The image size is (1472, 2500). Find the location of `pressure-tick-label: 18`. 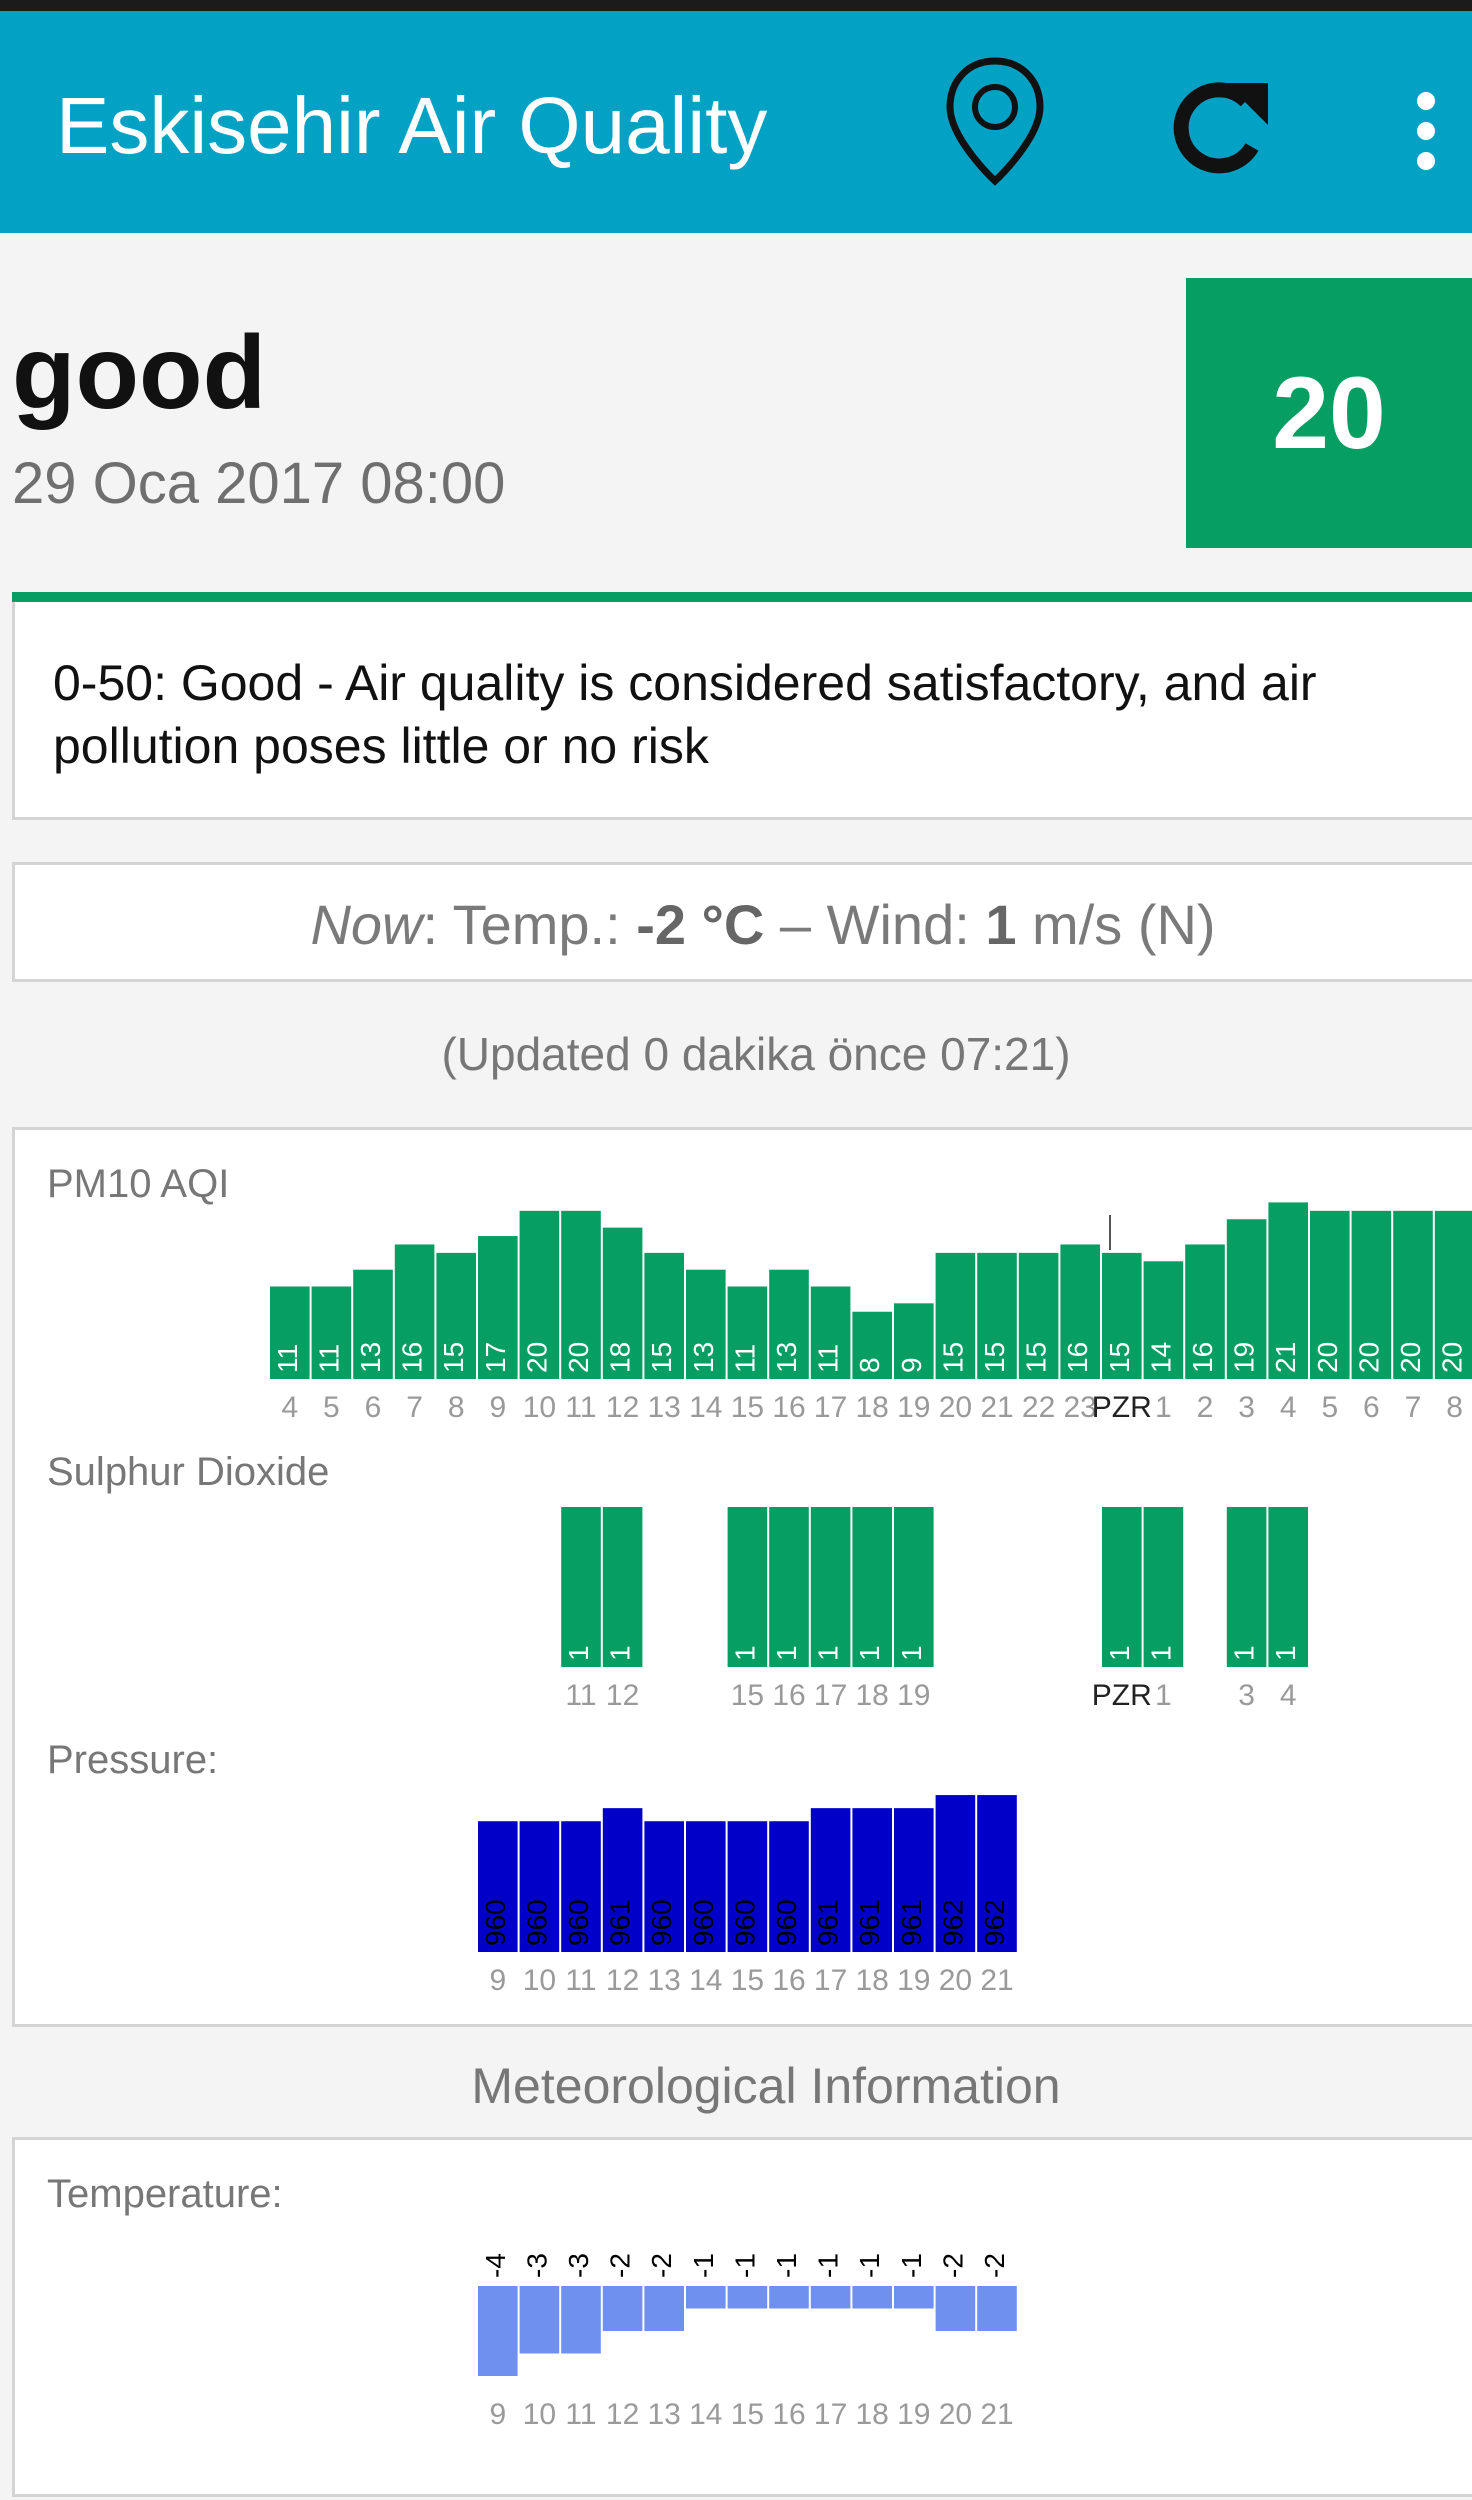

pressure-tick-label: 18 is located at coordinates (872, 1980).